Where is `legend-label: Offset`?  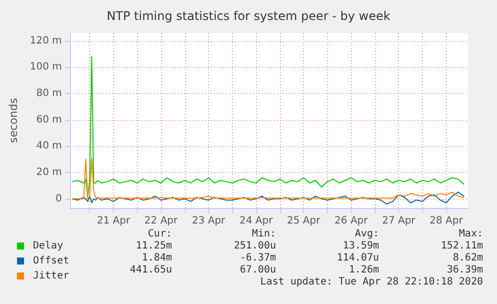
legend-label: Offset is located at coordinates (51, 261).